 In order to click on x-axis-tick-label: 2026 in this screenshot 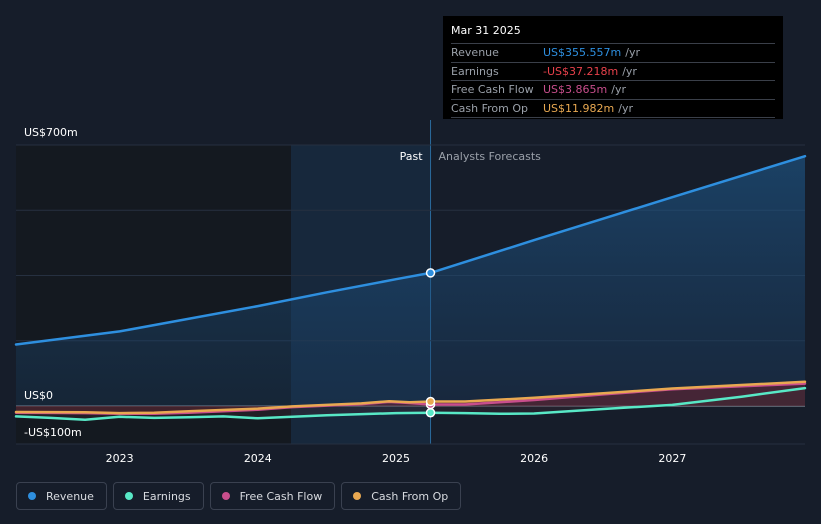, I will do `click(534, 458)`.